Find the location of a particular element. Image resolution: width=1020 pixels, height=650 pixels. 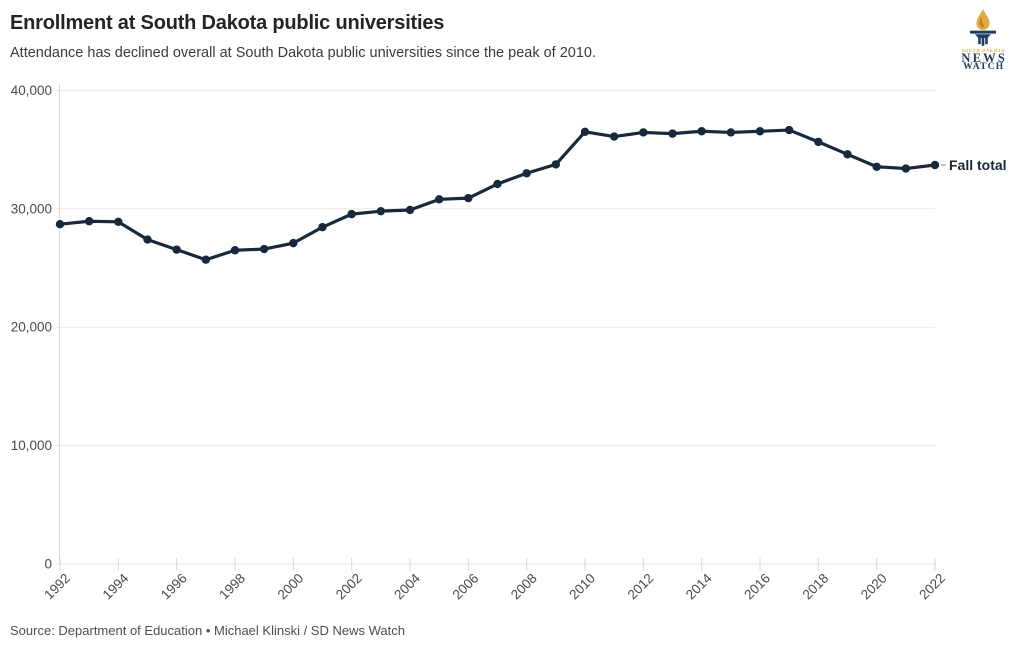

y-tick-label: 20,000 is located at coordinates (31, 327).